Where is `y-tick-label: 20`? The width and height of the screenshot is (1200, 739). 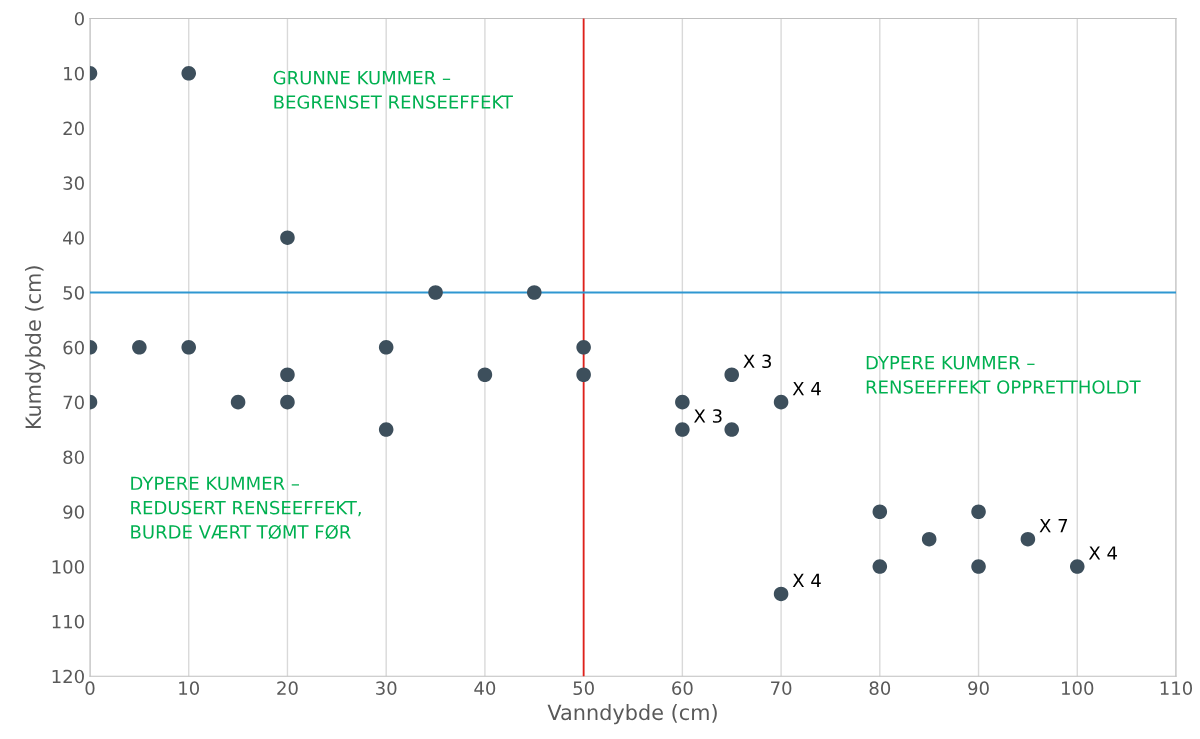 y-tick-label: 20 is located at coordinates (73, 128).